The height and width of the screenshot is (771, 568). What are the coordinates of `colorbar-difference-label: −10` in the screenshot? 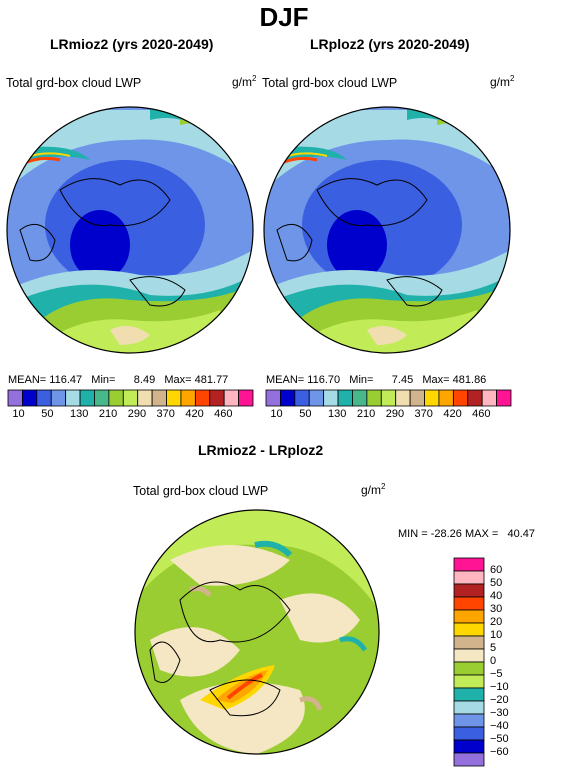 It's located at (499, 687).